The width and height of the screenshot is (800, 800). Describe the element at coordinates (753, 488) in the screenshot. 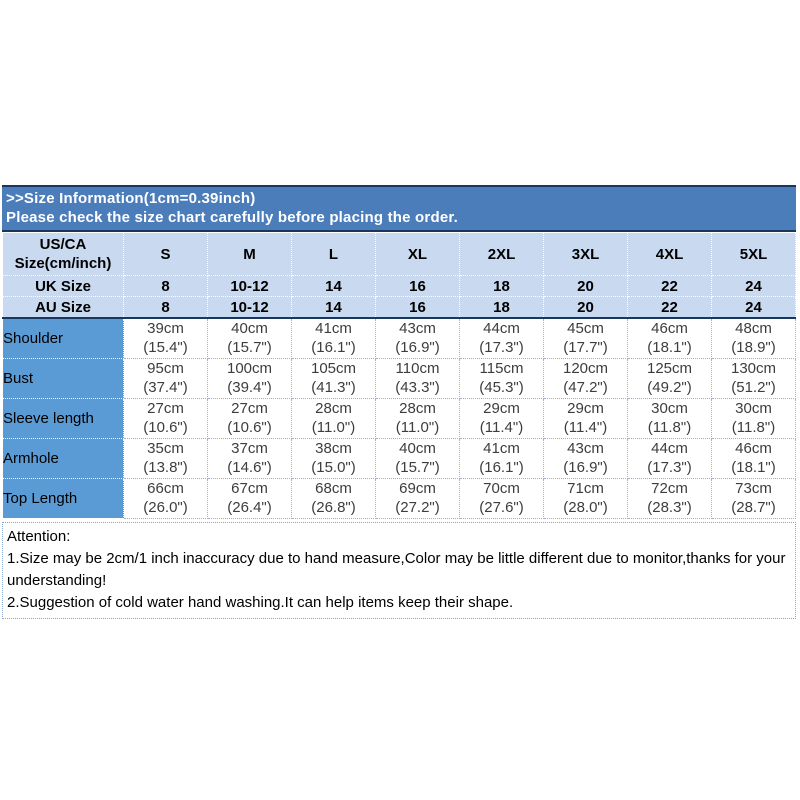

I see `measure-cm: 73cm` at that location.